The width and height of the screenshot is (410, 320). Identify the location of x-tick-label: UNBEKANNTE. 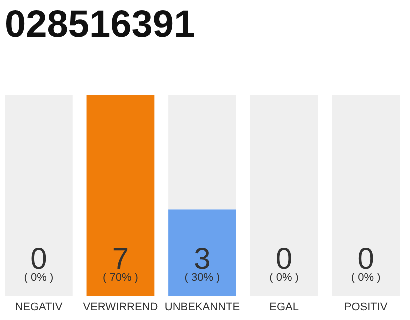
(202, 308).